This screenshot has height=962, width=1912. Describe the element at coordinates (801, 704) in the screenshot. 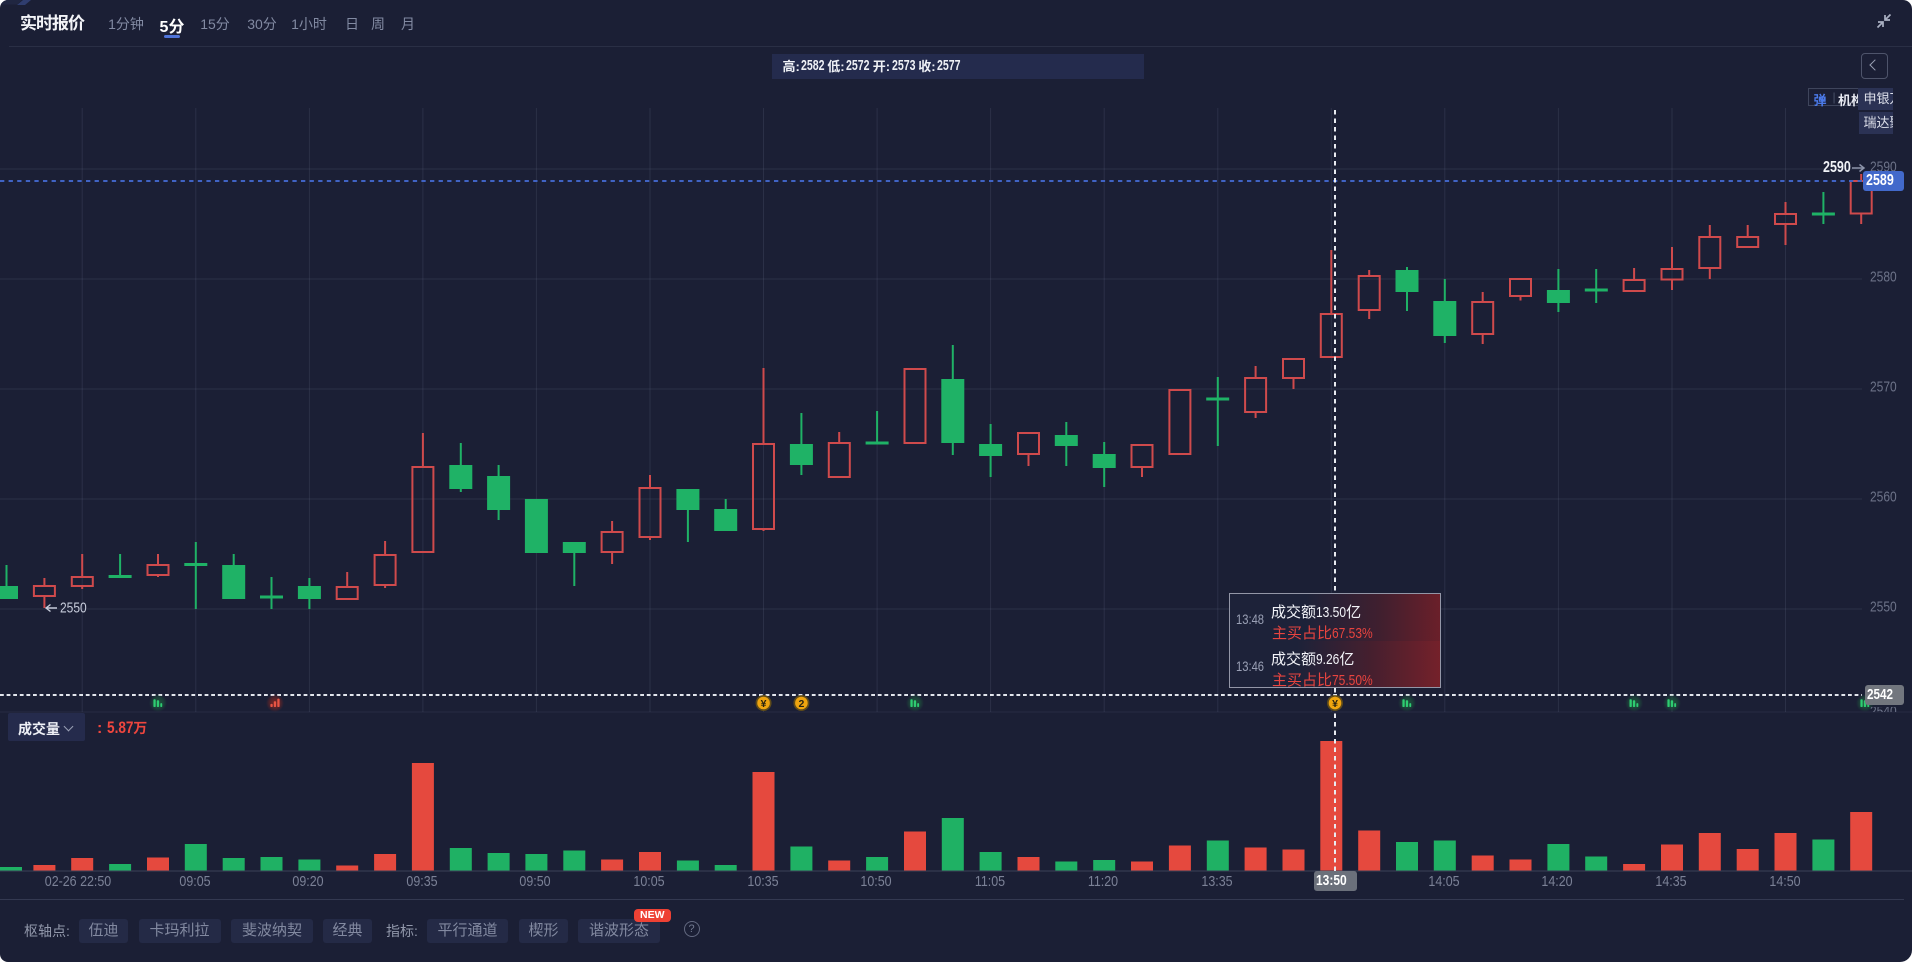

I see `svg-text: 2` at that location.